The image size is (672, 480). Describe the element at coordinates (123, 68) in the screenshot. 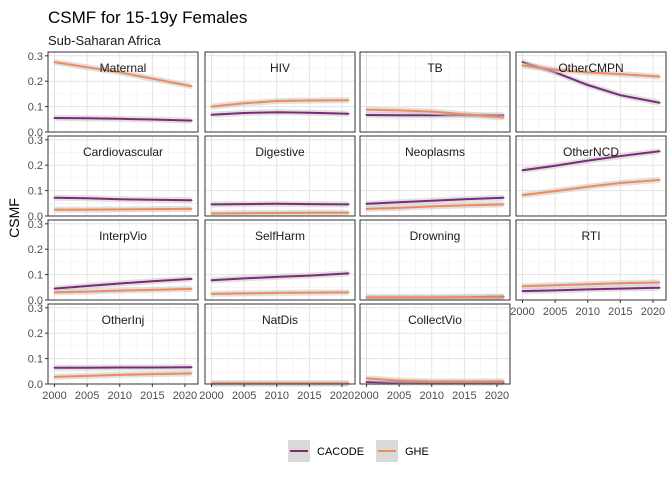

I see `facet-label: Maternal` at that location.